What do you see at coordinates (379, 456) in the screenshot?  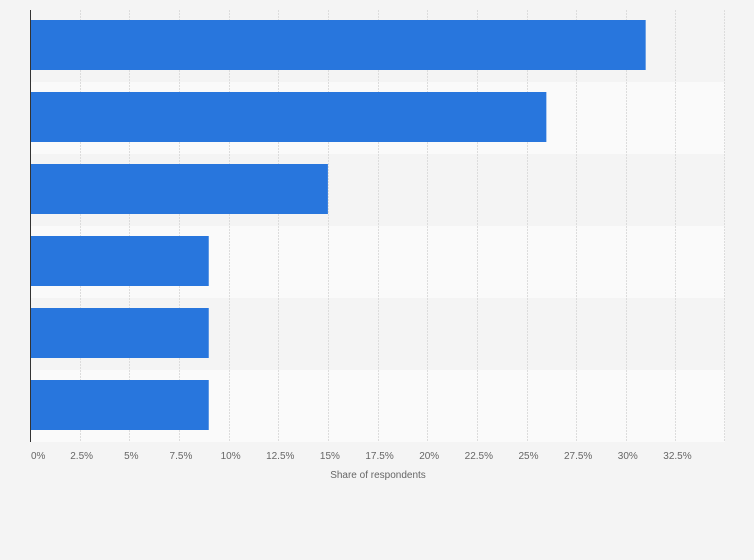 I see `x-tick-label: 17.5%` at bounding box center [379, 456].